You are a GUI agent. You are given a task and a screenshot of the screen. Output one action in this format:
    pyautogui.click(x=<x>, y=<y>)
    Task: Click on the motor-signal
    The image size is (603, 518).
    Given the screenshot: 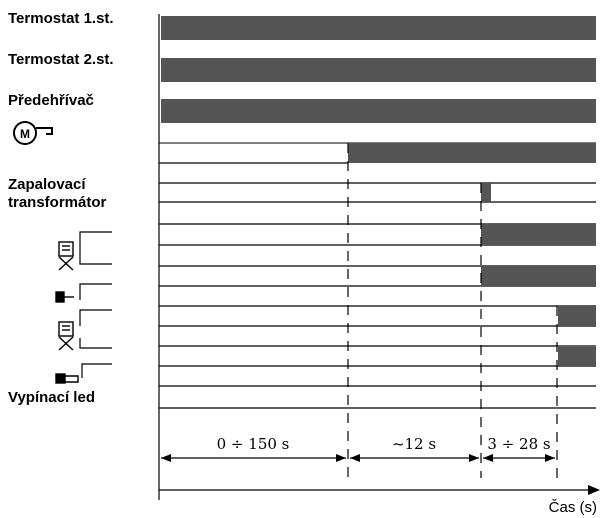 What is the action you would take?
    pyautogui.click(x=472, y=153)
    